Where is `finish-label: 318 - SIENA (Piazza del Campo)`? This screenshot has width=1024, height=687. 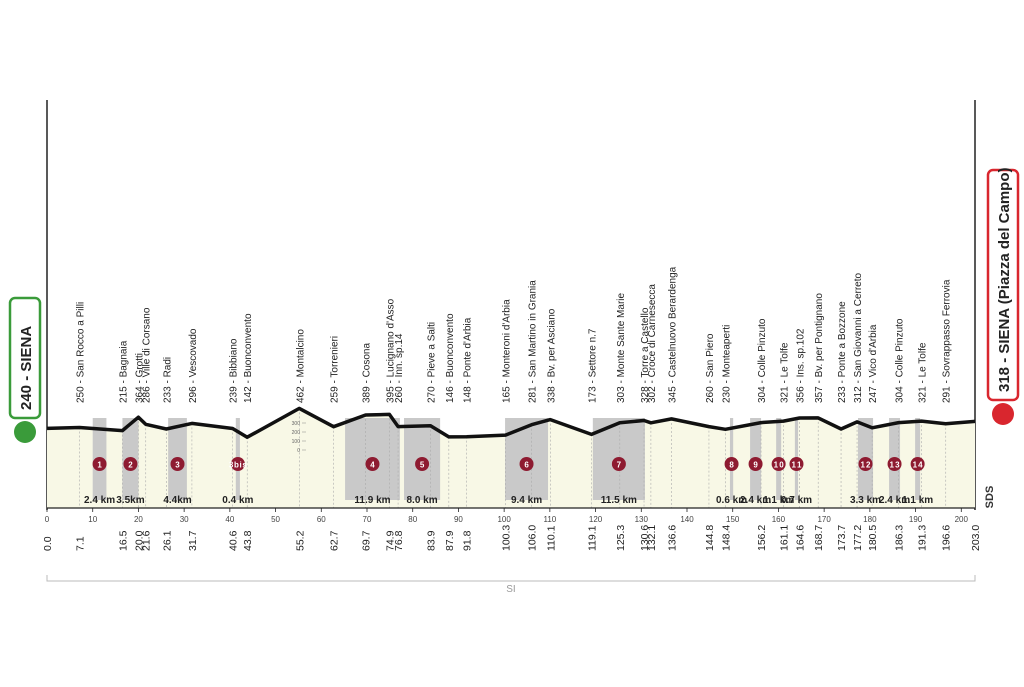
finish-label: 318 - SIENA (Piazza del Campo) is located at coordinates (1004, 279).